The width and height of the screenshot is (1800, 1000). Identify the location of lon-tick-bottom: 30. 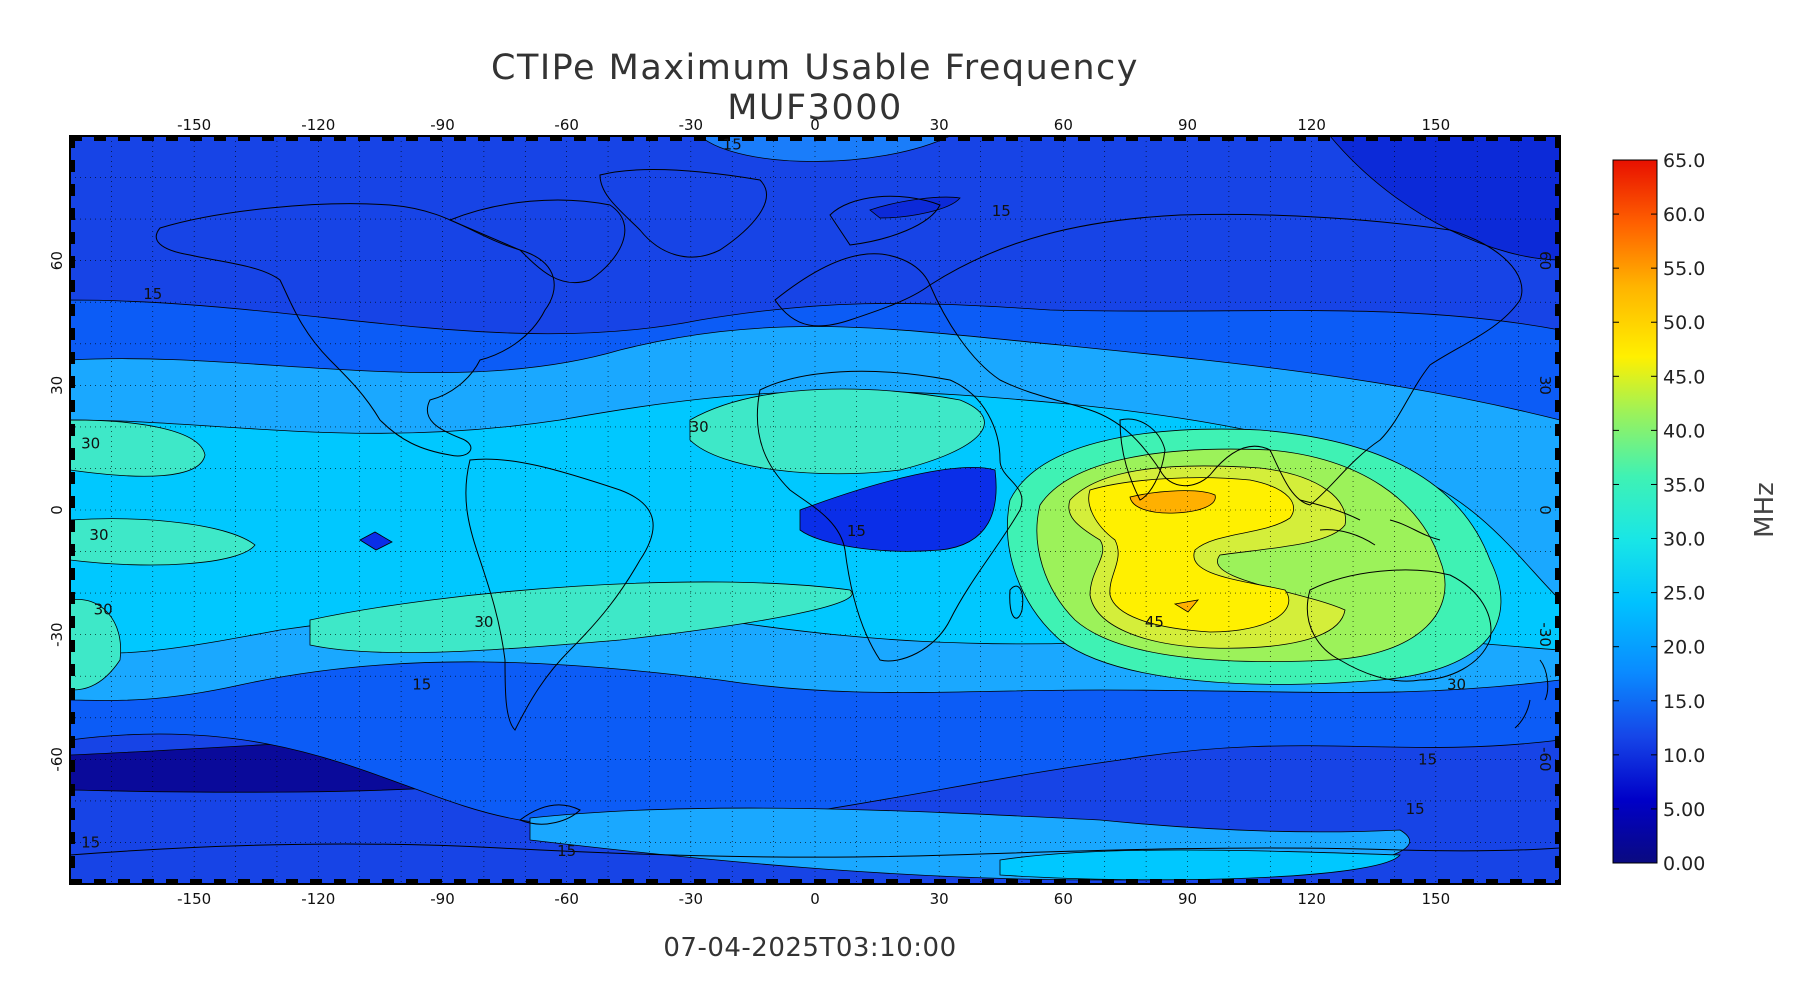
(939, 899).